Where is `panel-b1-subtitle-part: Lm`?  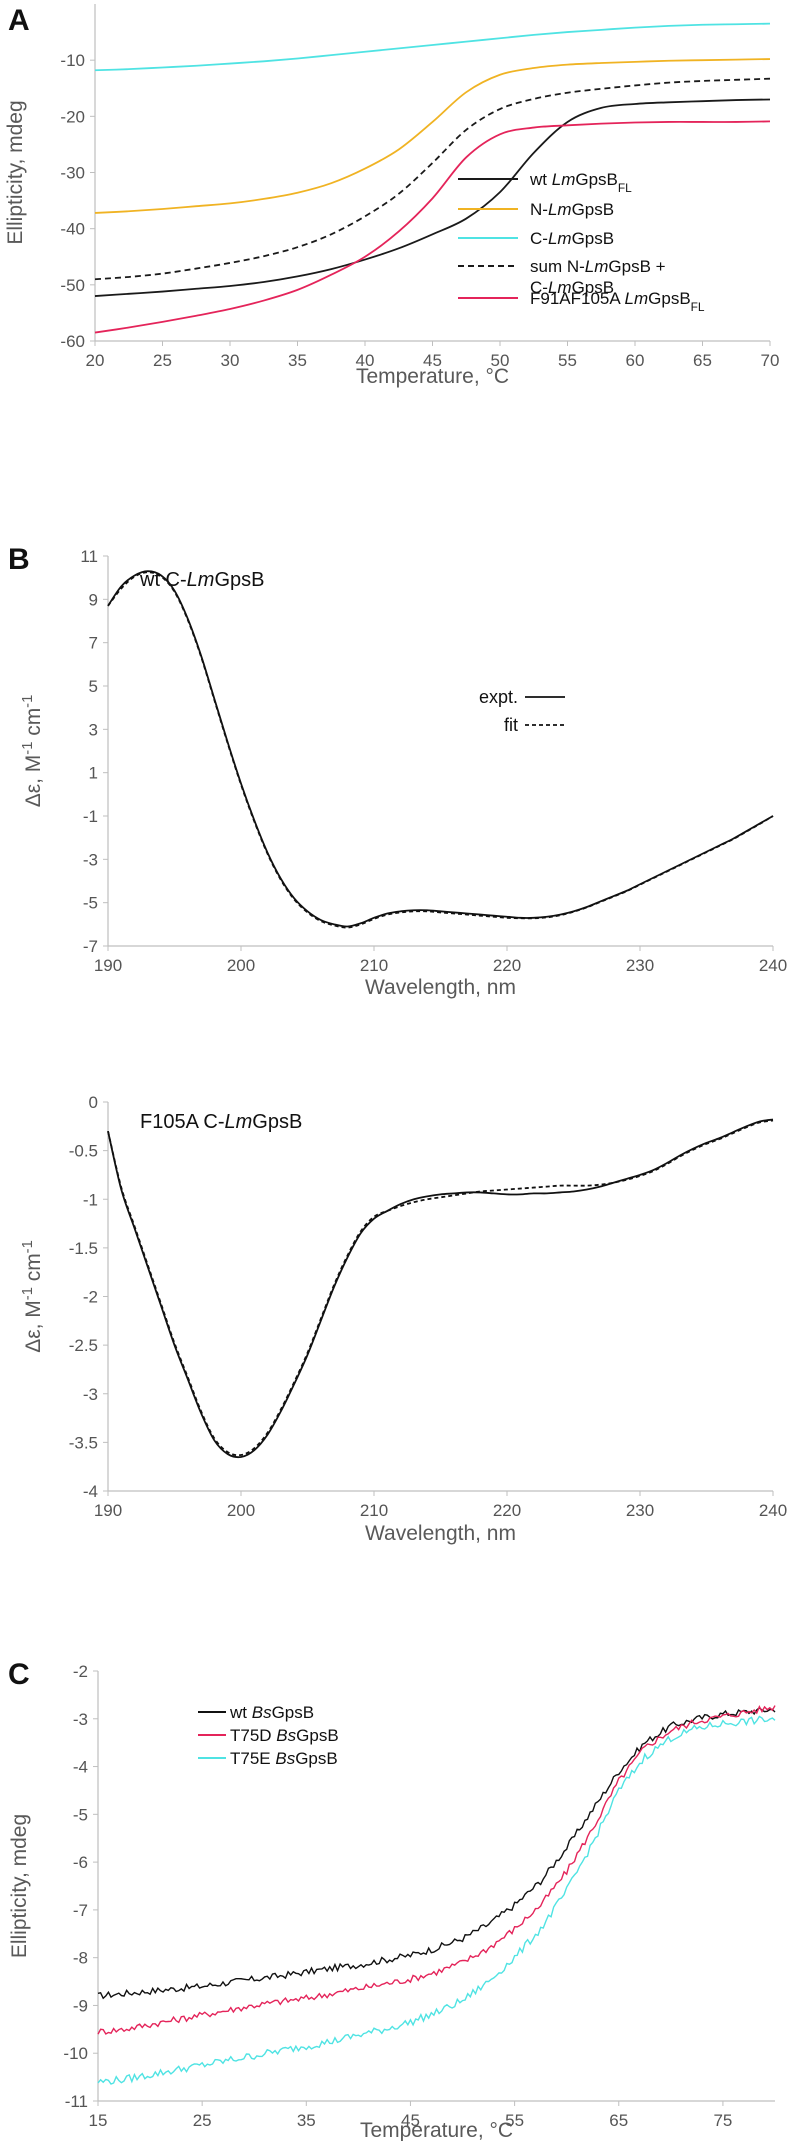 panel-b1-subtitle-part: Lm is located at coordinates (201, 580).